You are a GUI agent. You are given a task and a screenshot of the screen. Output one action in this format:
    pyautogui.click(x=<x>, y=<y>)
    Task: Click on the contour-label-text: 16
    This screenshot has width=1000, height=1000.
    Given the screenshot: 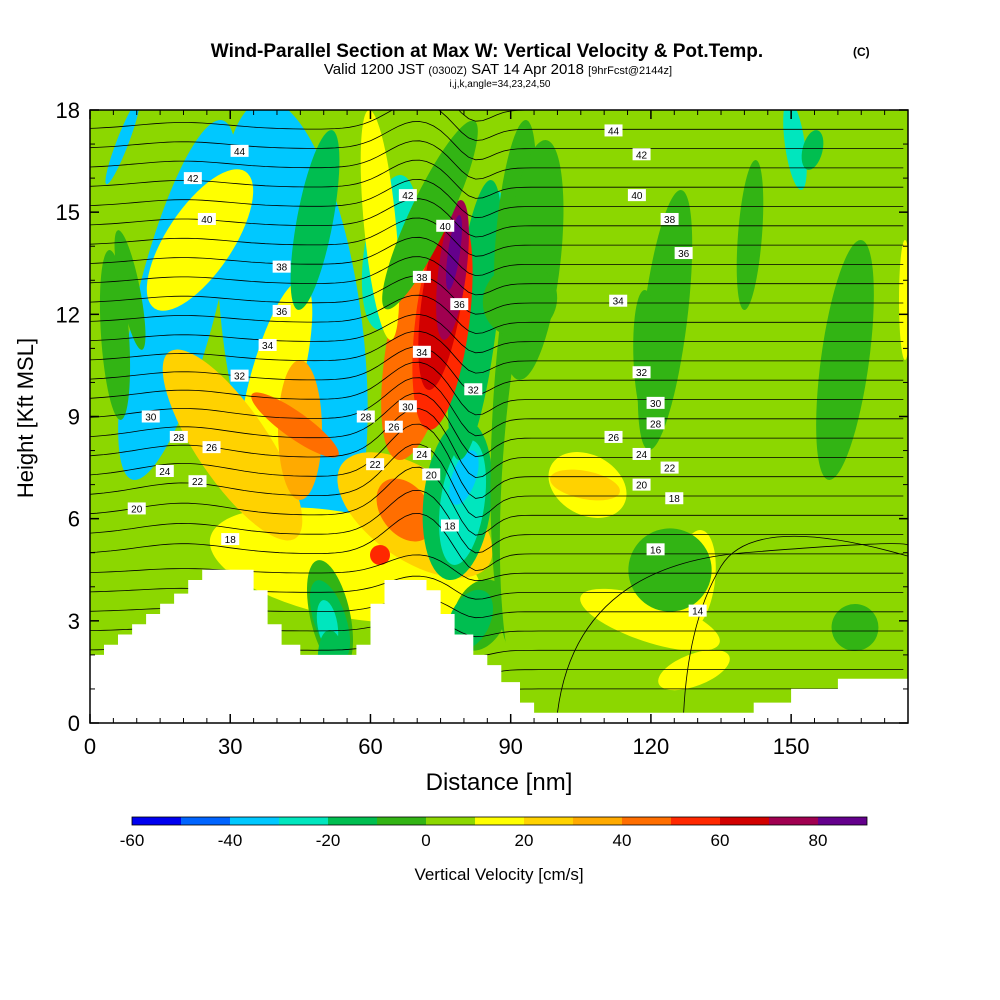 What is the action you would take?
    pyautogui.click(x=656, y=550)
    